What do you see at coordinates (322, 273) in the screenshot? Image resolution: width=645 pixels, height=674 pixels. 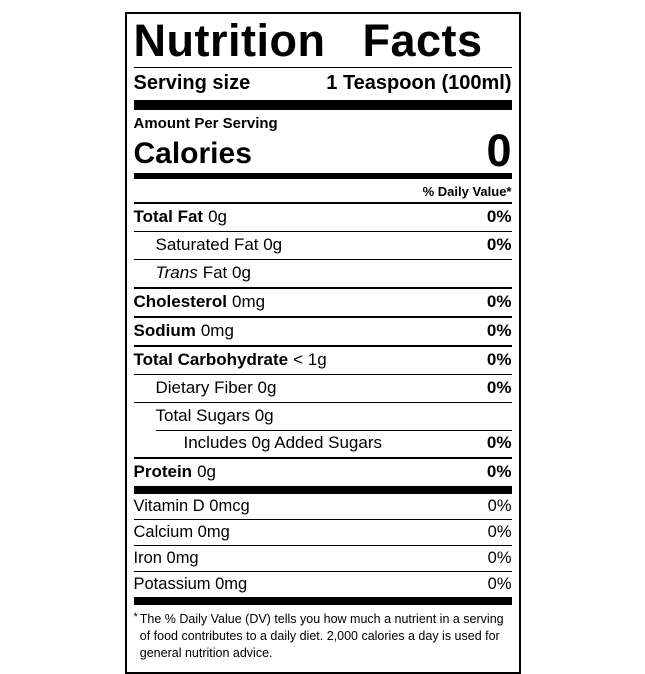 I see `nutrient-row-trans-fat: Trans Fat 0g` at bounding box center [322, 273].